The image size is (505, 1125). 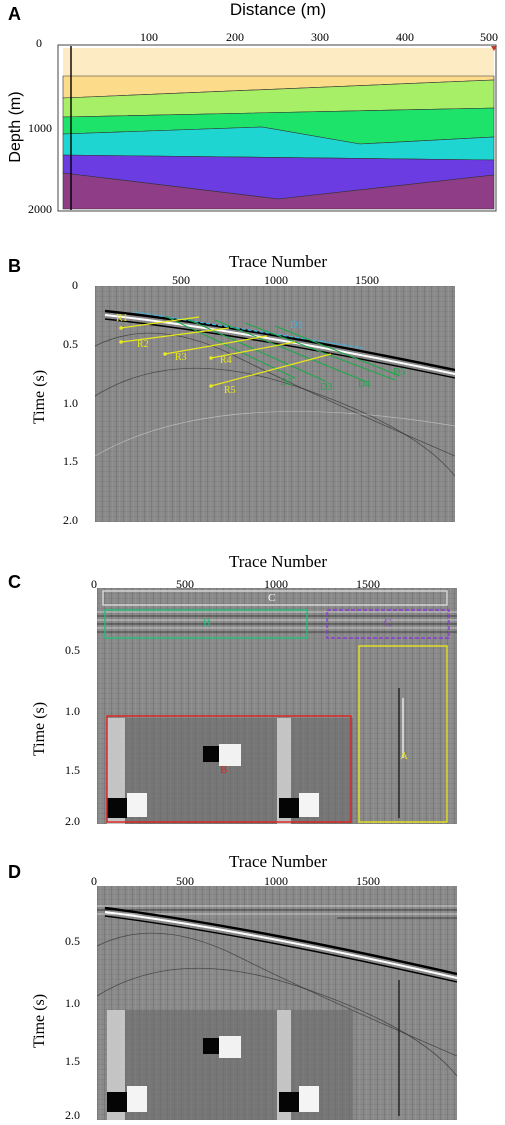 I want to click on panel-a-ytick: 2000, so click(x=40, y=209).